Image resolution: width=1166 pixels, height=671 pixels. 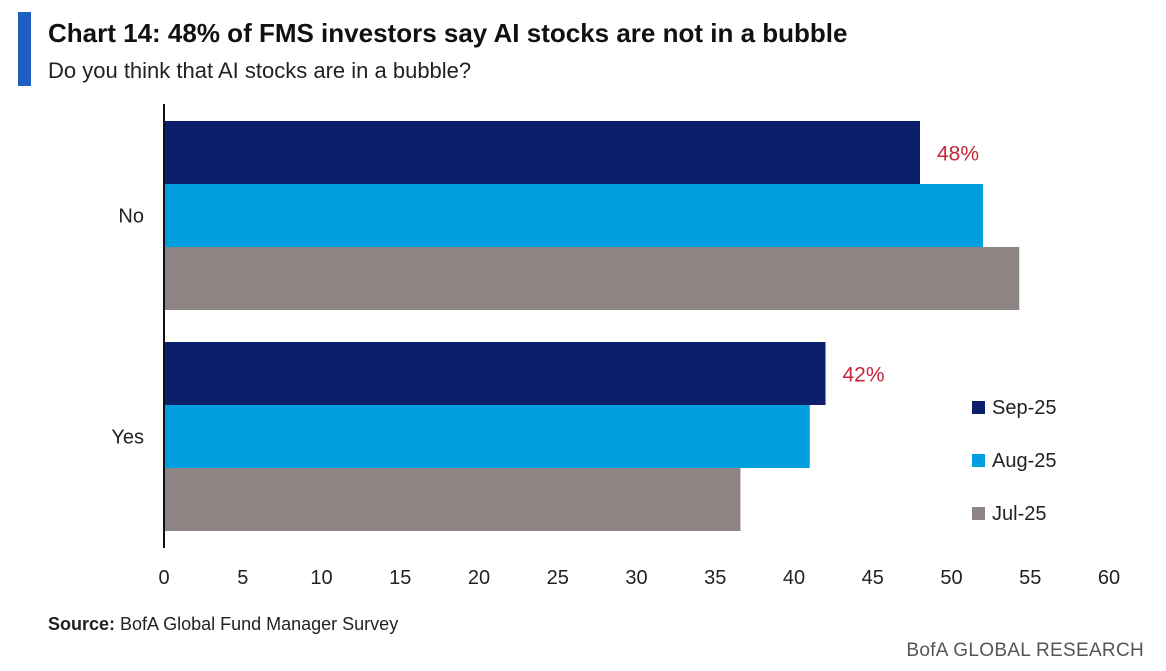 What do you see at coordinates (131, 217) in the screenshot?
I see `category-label-no: No` at bounding box center [131, 217].